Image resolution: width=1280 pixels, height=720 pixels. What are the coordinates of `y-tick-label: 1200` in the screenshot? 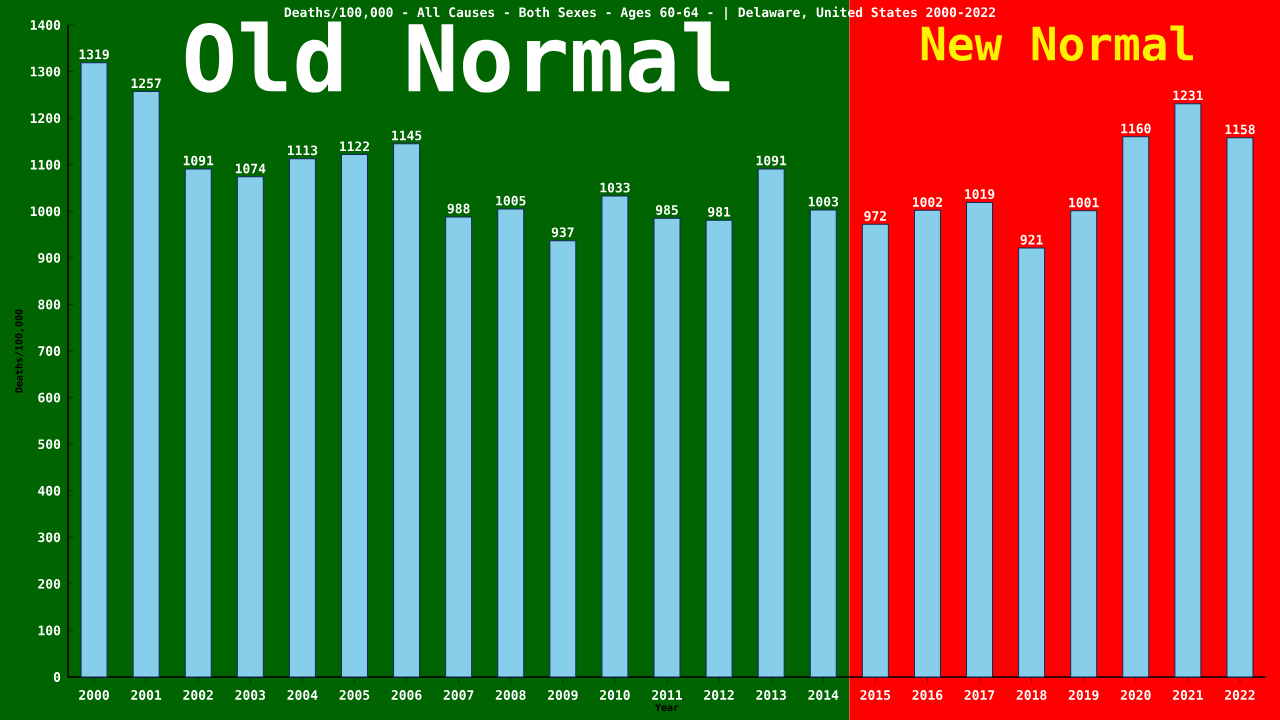 It's located at (45, 118).